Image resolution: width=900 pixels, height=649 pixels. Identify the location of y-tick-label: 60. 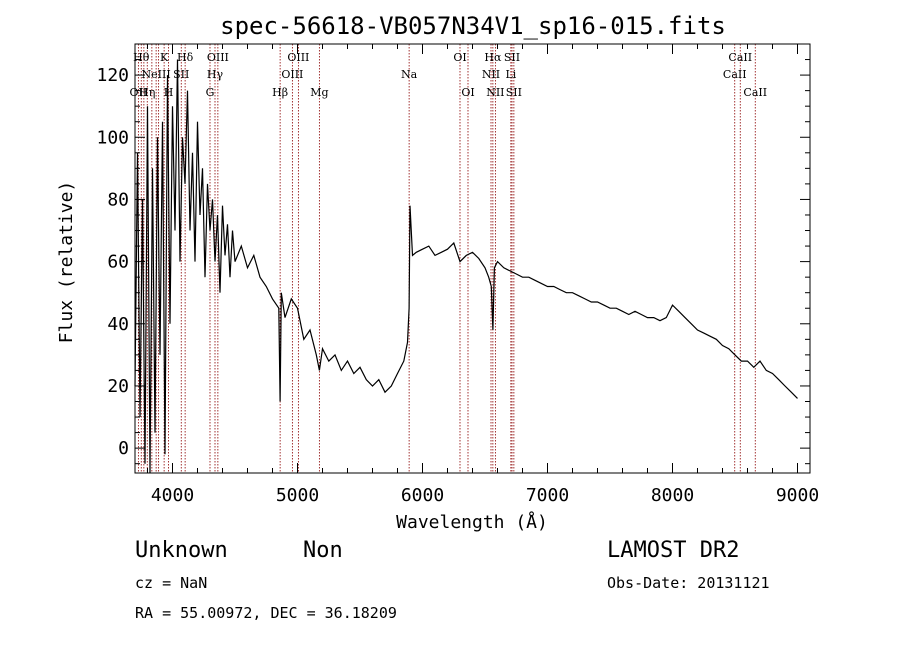
(118, 262).